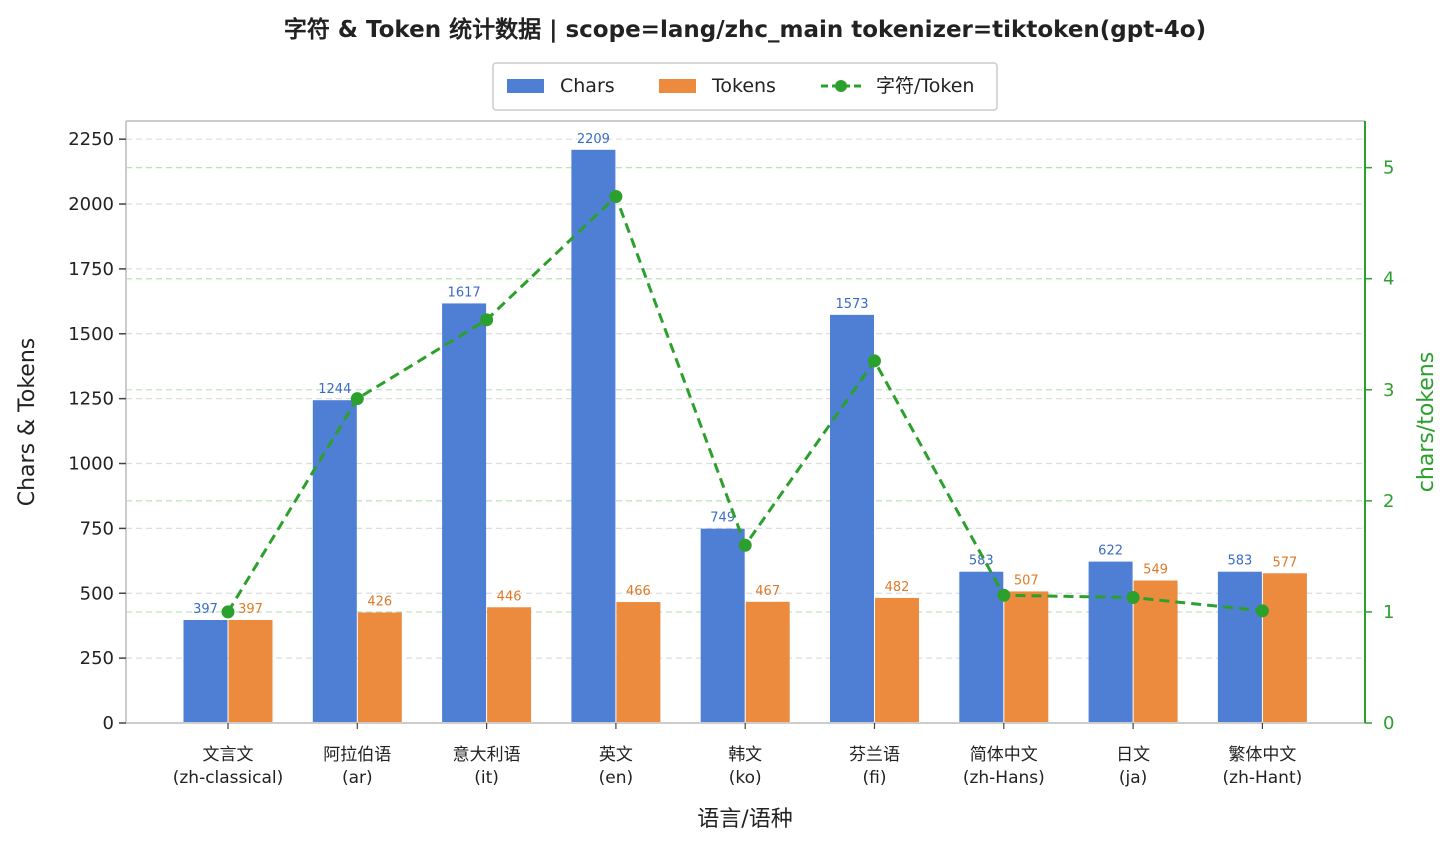 This screenshot has width=1453, height=846. I want to click on data-label-tokens: 426, so click(379, 601).